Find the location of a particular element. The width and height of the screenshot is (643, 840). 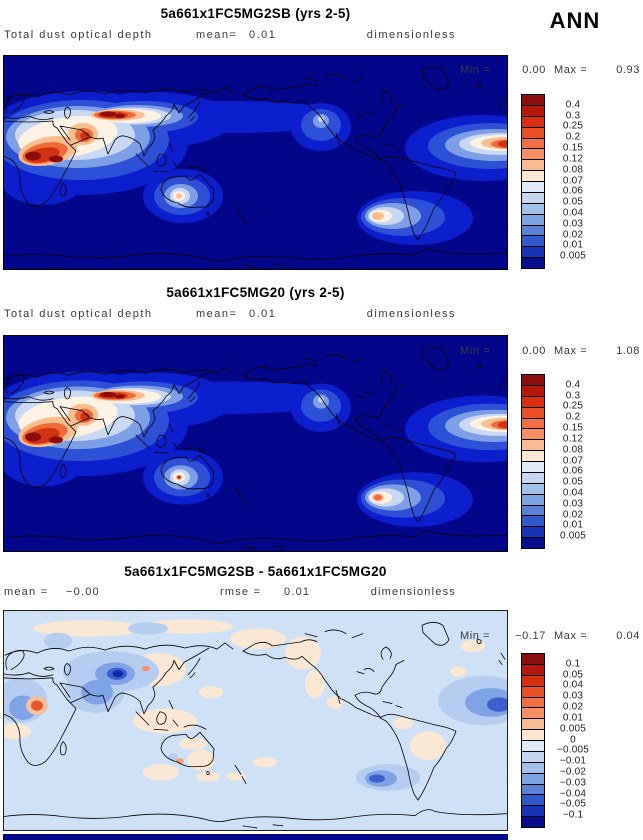

colorbar-tick-label: 0.07 is located at coordinates (573, 460).